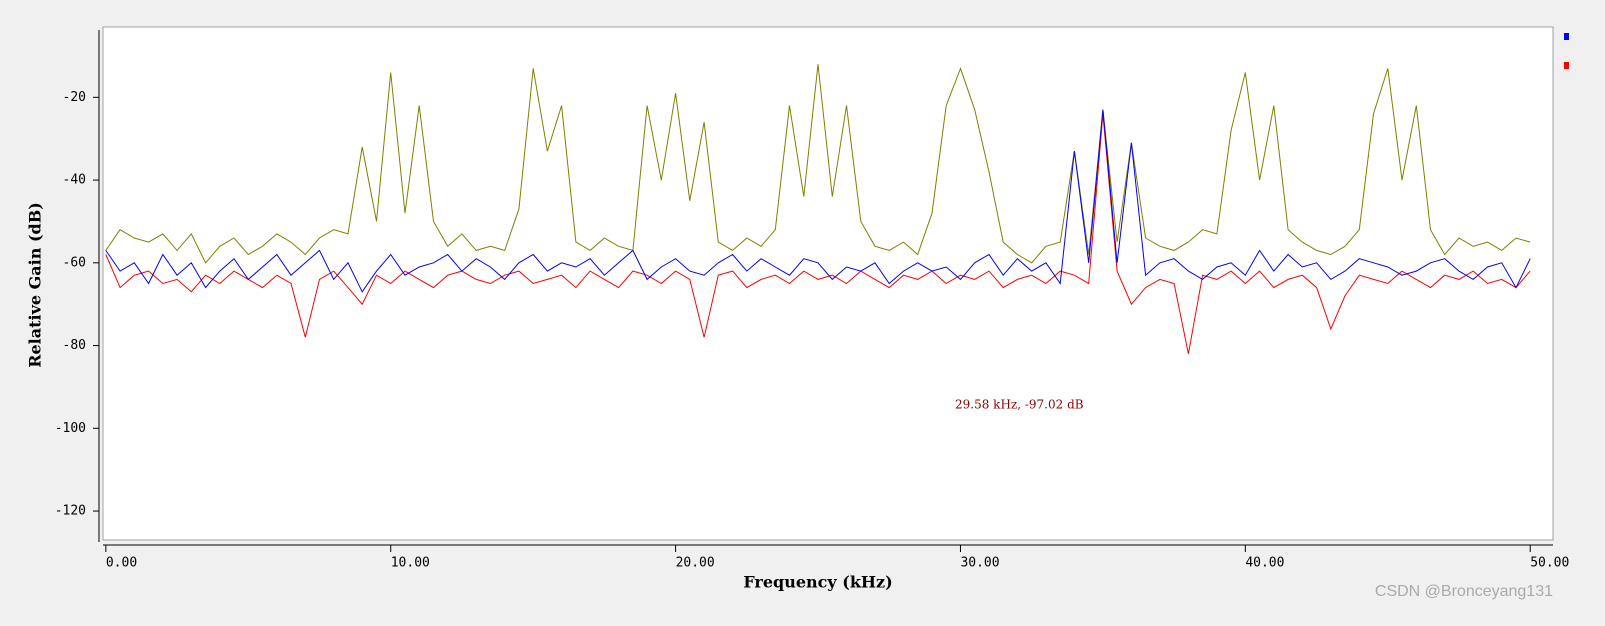  I want to click on x-tick-label: 40.00, so click(1264, 563).